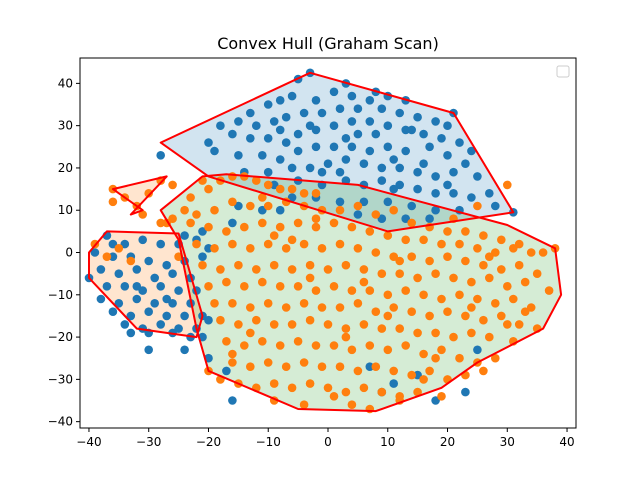 Image resolution: width=640 pixels, height=480 pixels. Describe the element at coordinates (563, 71) in the screenshot. I see `legend-box` at that location.